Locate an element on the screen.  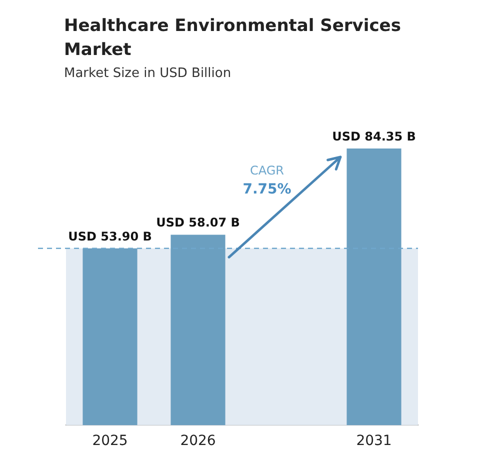
data-label: USD 84.35 B is located at coordinates (374, 137).